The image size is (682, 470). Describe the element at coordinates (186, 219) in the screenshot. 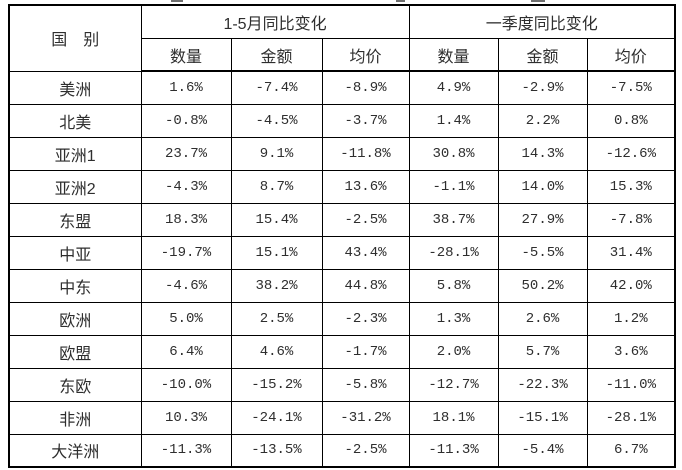

I see `value-cell: 18.3%` at that location.